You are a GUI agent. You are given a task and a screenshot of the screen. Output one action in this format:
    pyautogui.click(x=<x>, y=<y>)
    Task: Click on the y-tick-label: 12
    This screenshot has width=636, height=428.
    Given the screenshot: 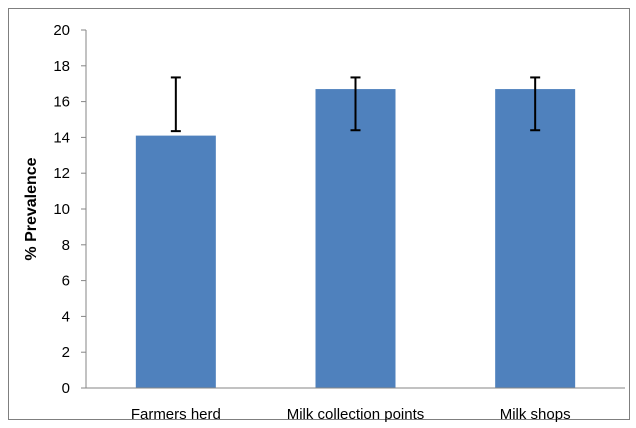 What is the action you would take?
    pyautogui.click(x=61, y=173)
    